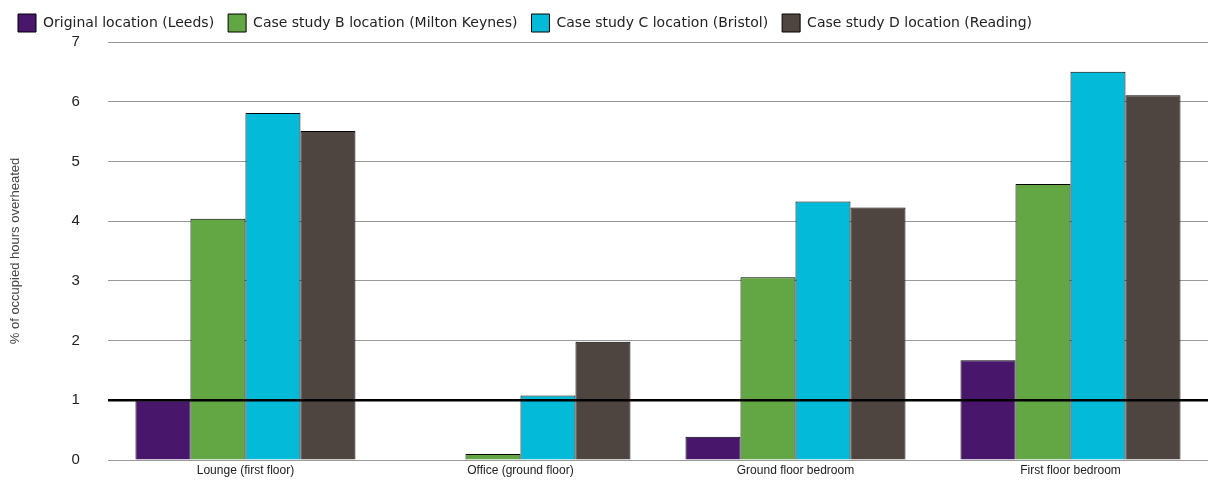 This screenshot has height=497, width=1208. I want to click on y-axis-title: % of occupied hours overheated, so click(15, 251).